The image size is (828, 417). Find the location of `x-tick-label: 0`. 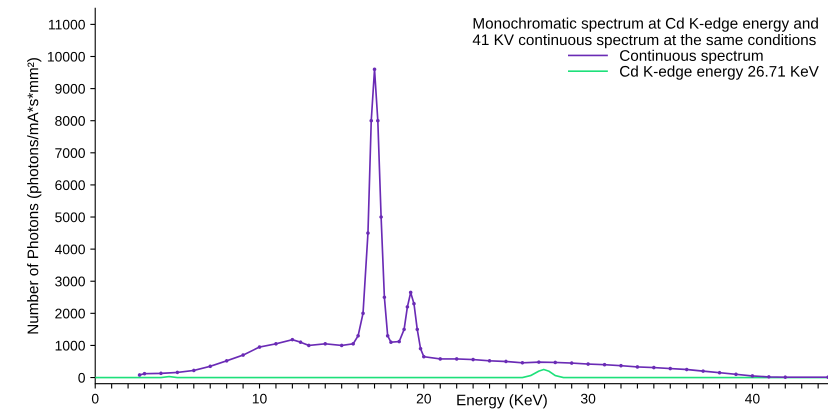

x-tick-label: 0 is located at coordinates (95, 399).